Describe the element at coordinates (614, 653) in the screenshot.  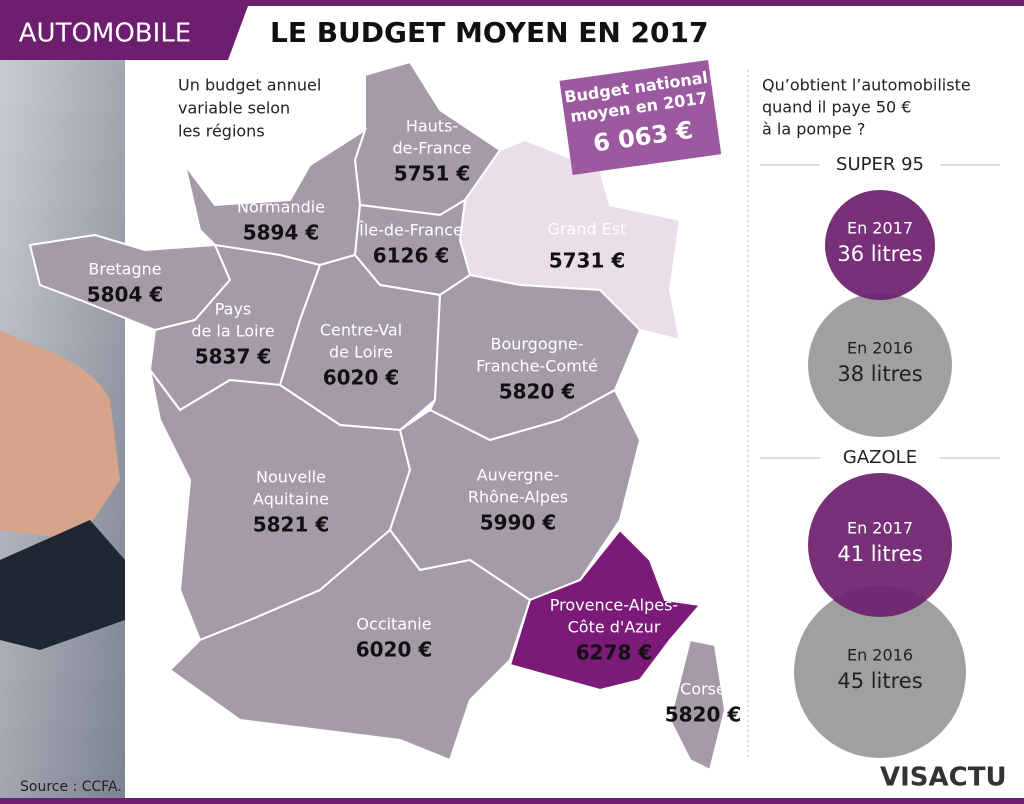
I see `region-value: 6278 €` at that location.